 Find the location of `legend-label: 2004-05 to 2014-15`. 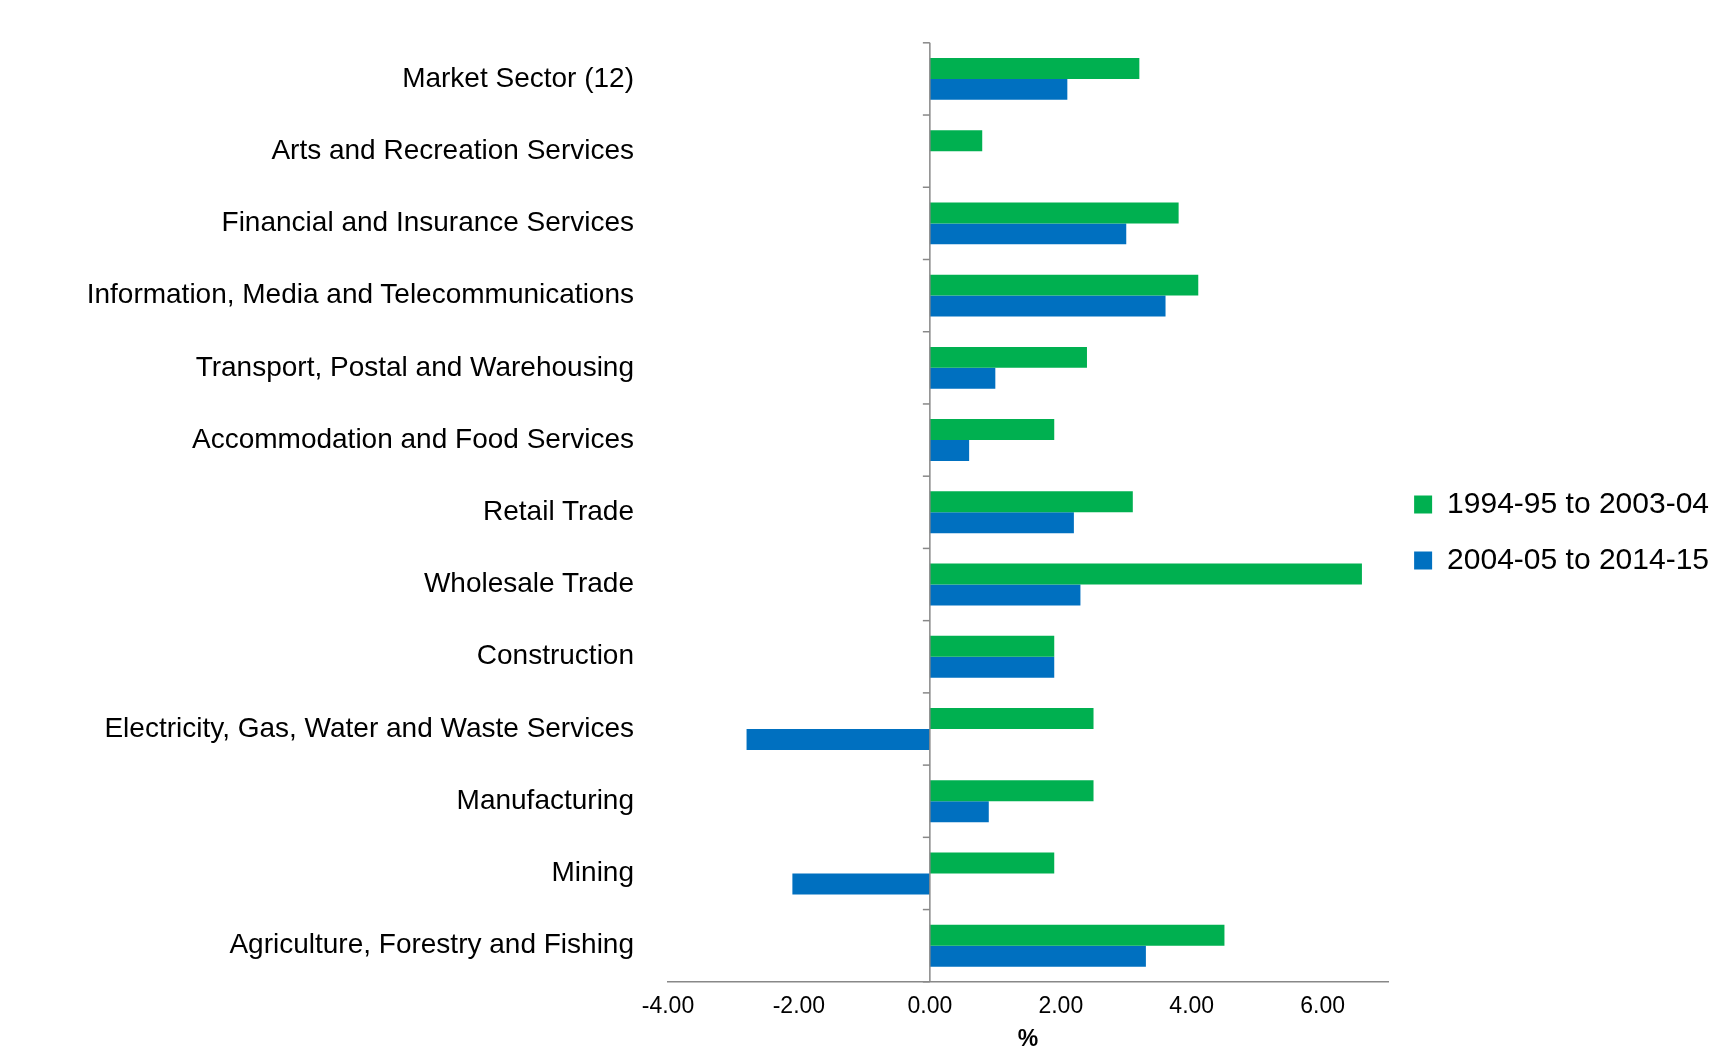

legend-label: 2004-05 to 2014-15 is located at coordinates (1578, 558).